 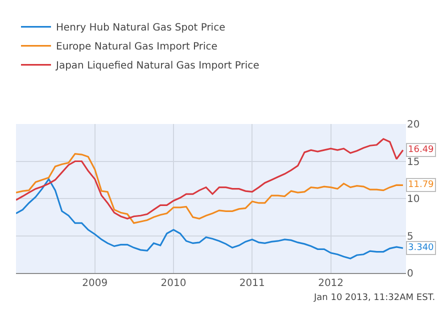 I want to click on data-label: 16.49, so click(x=421, y=150).